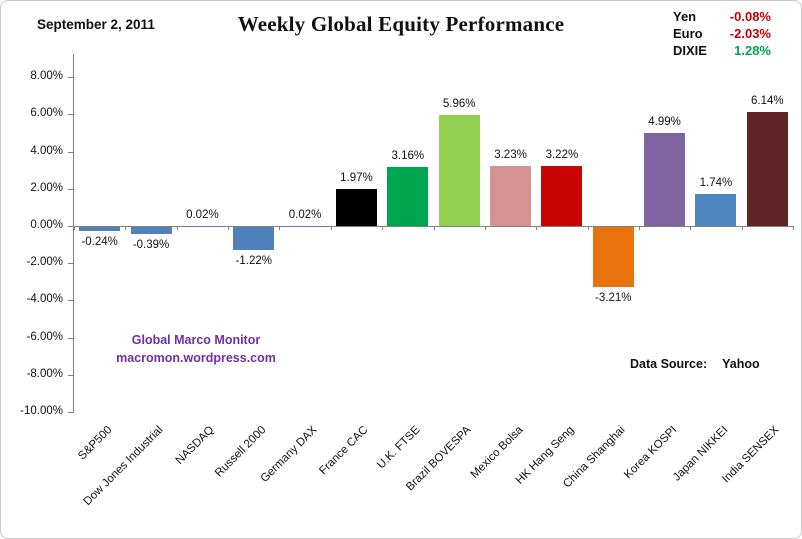 The width and height of the screenshot is (802, 539). What do you see at coordinates (46, 150) in the screenshot?
I see `y-tick-label: 4.00%` at bounding box center [46, 150].